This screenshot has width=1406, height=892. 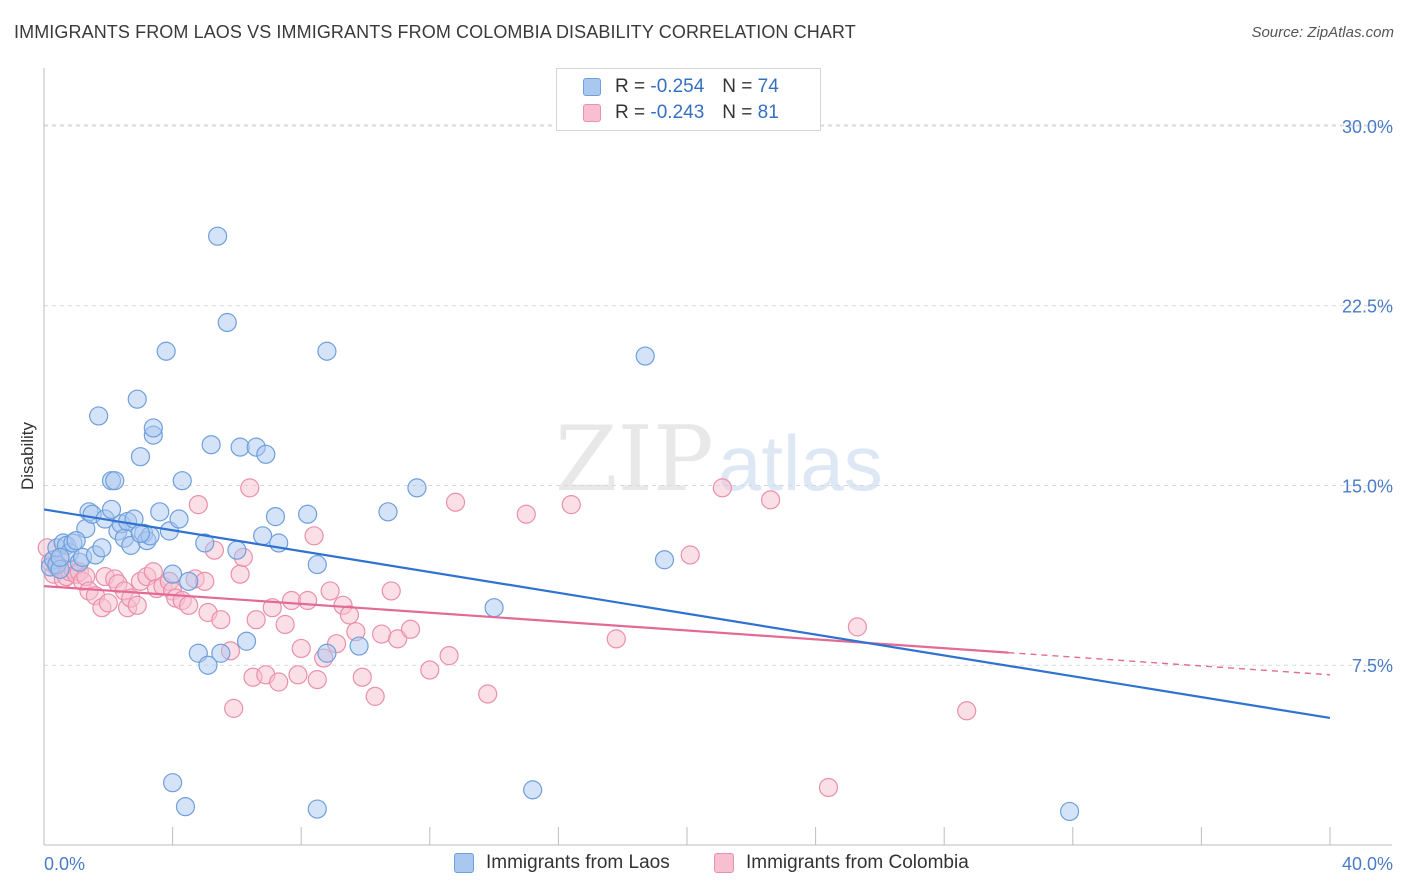 What do you see at coordinates (630, 112) in the screenshot?
I see `legend-colombia-r-label: R =` at bounding box center [630, 112].